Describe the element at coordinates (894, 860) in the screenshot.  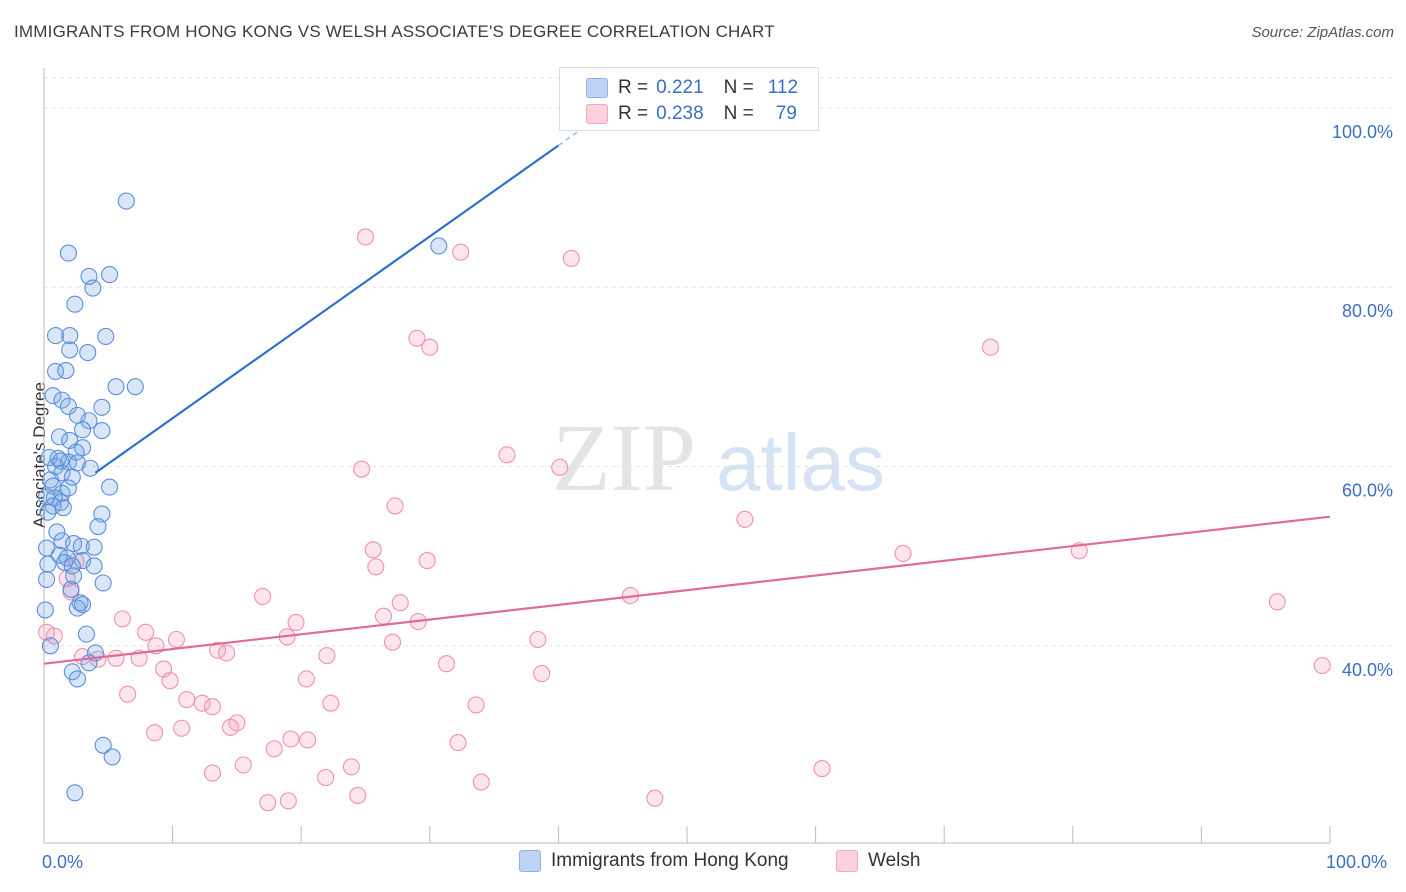
I see `legend-label-welsh: Welsh` at that location.